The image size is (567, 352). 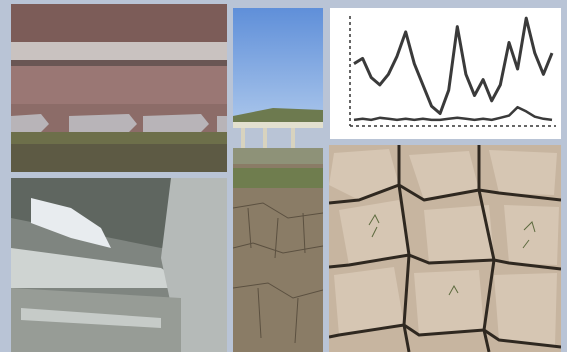 What do you see at coordinates (453, 113) in the screenshot?
I see `series-2-line` at bounding box center [453, 113].